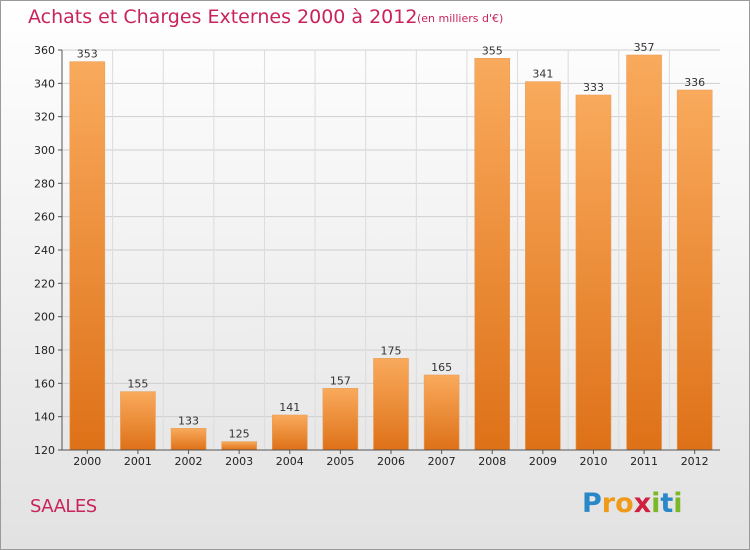  What do you see at coordinates (63, 506) in the screenshot?
I see `commune-name: SAALES` at bounding box center [63, 506].